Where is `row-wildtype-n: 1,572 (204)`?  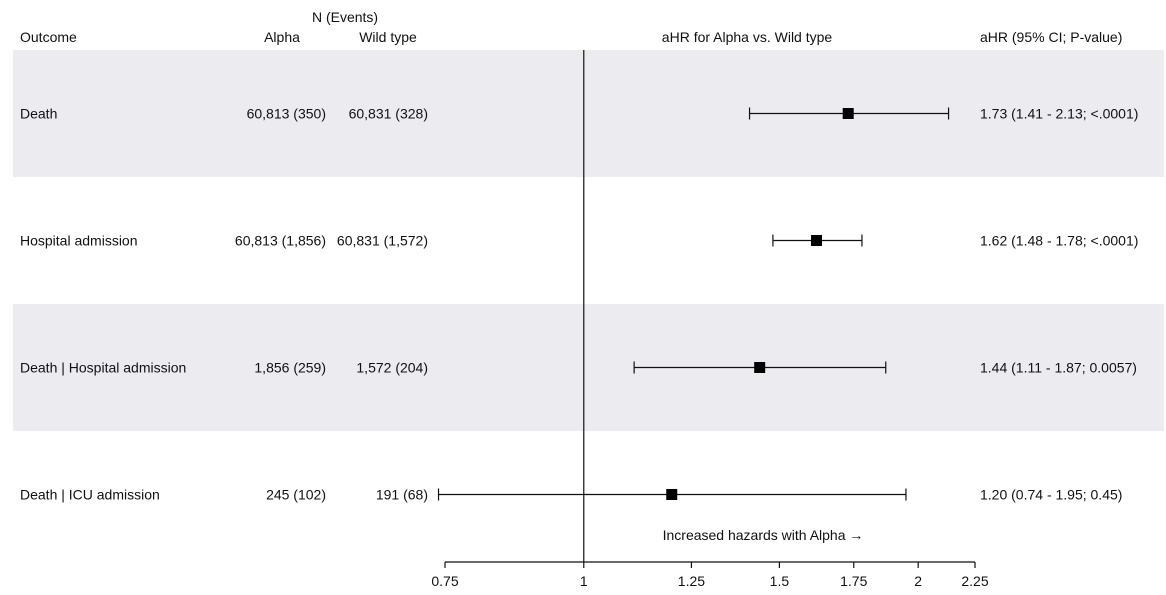
row-wildtype-n: 1,572 (204) is located at coordinates (392, 368).